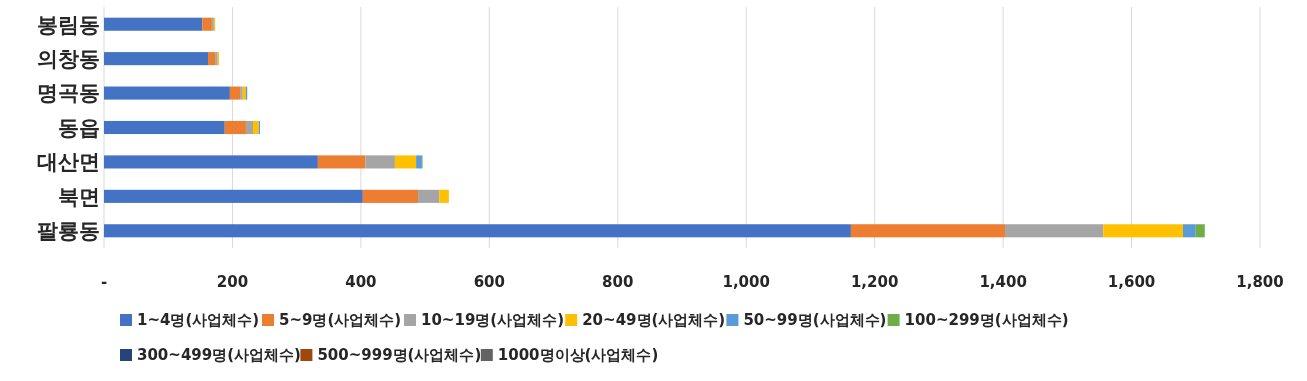 The image size is (1307, 381). Describe the element at coordinates (219, 355) in the screenshot. I see `legend-label: 300~499명(사업체수)` at that location.